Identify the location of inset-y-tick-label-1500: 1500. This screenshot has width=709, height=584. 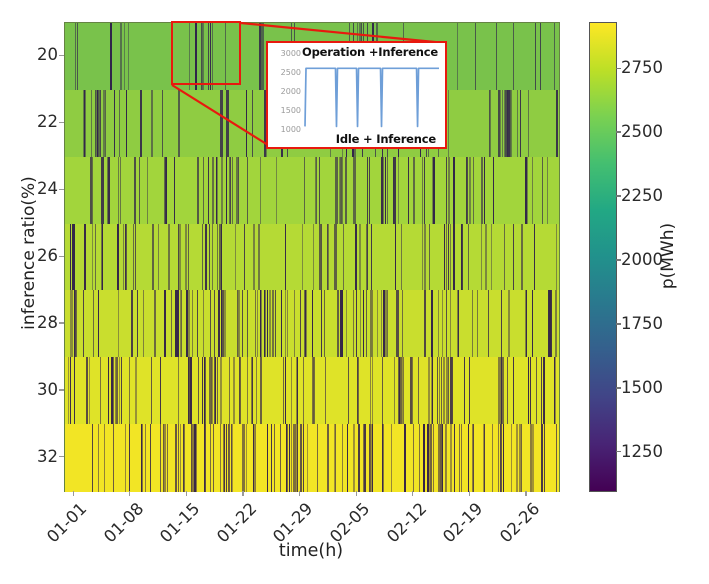
(290, 110).